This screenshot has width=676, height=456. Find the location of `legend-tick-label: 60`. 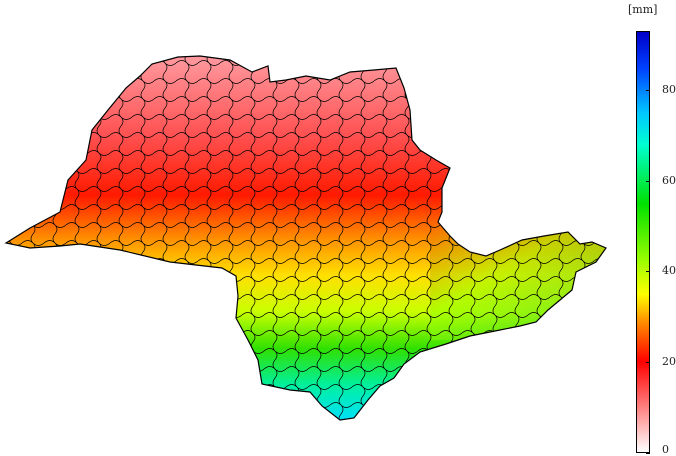

legend-tick-label: 60 is located at coordinates (669, 180).